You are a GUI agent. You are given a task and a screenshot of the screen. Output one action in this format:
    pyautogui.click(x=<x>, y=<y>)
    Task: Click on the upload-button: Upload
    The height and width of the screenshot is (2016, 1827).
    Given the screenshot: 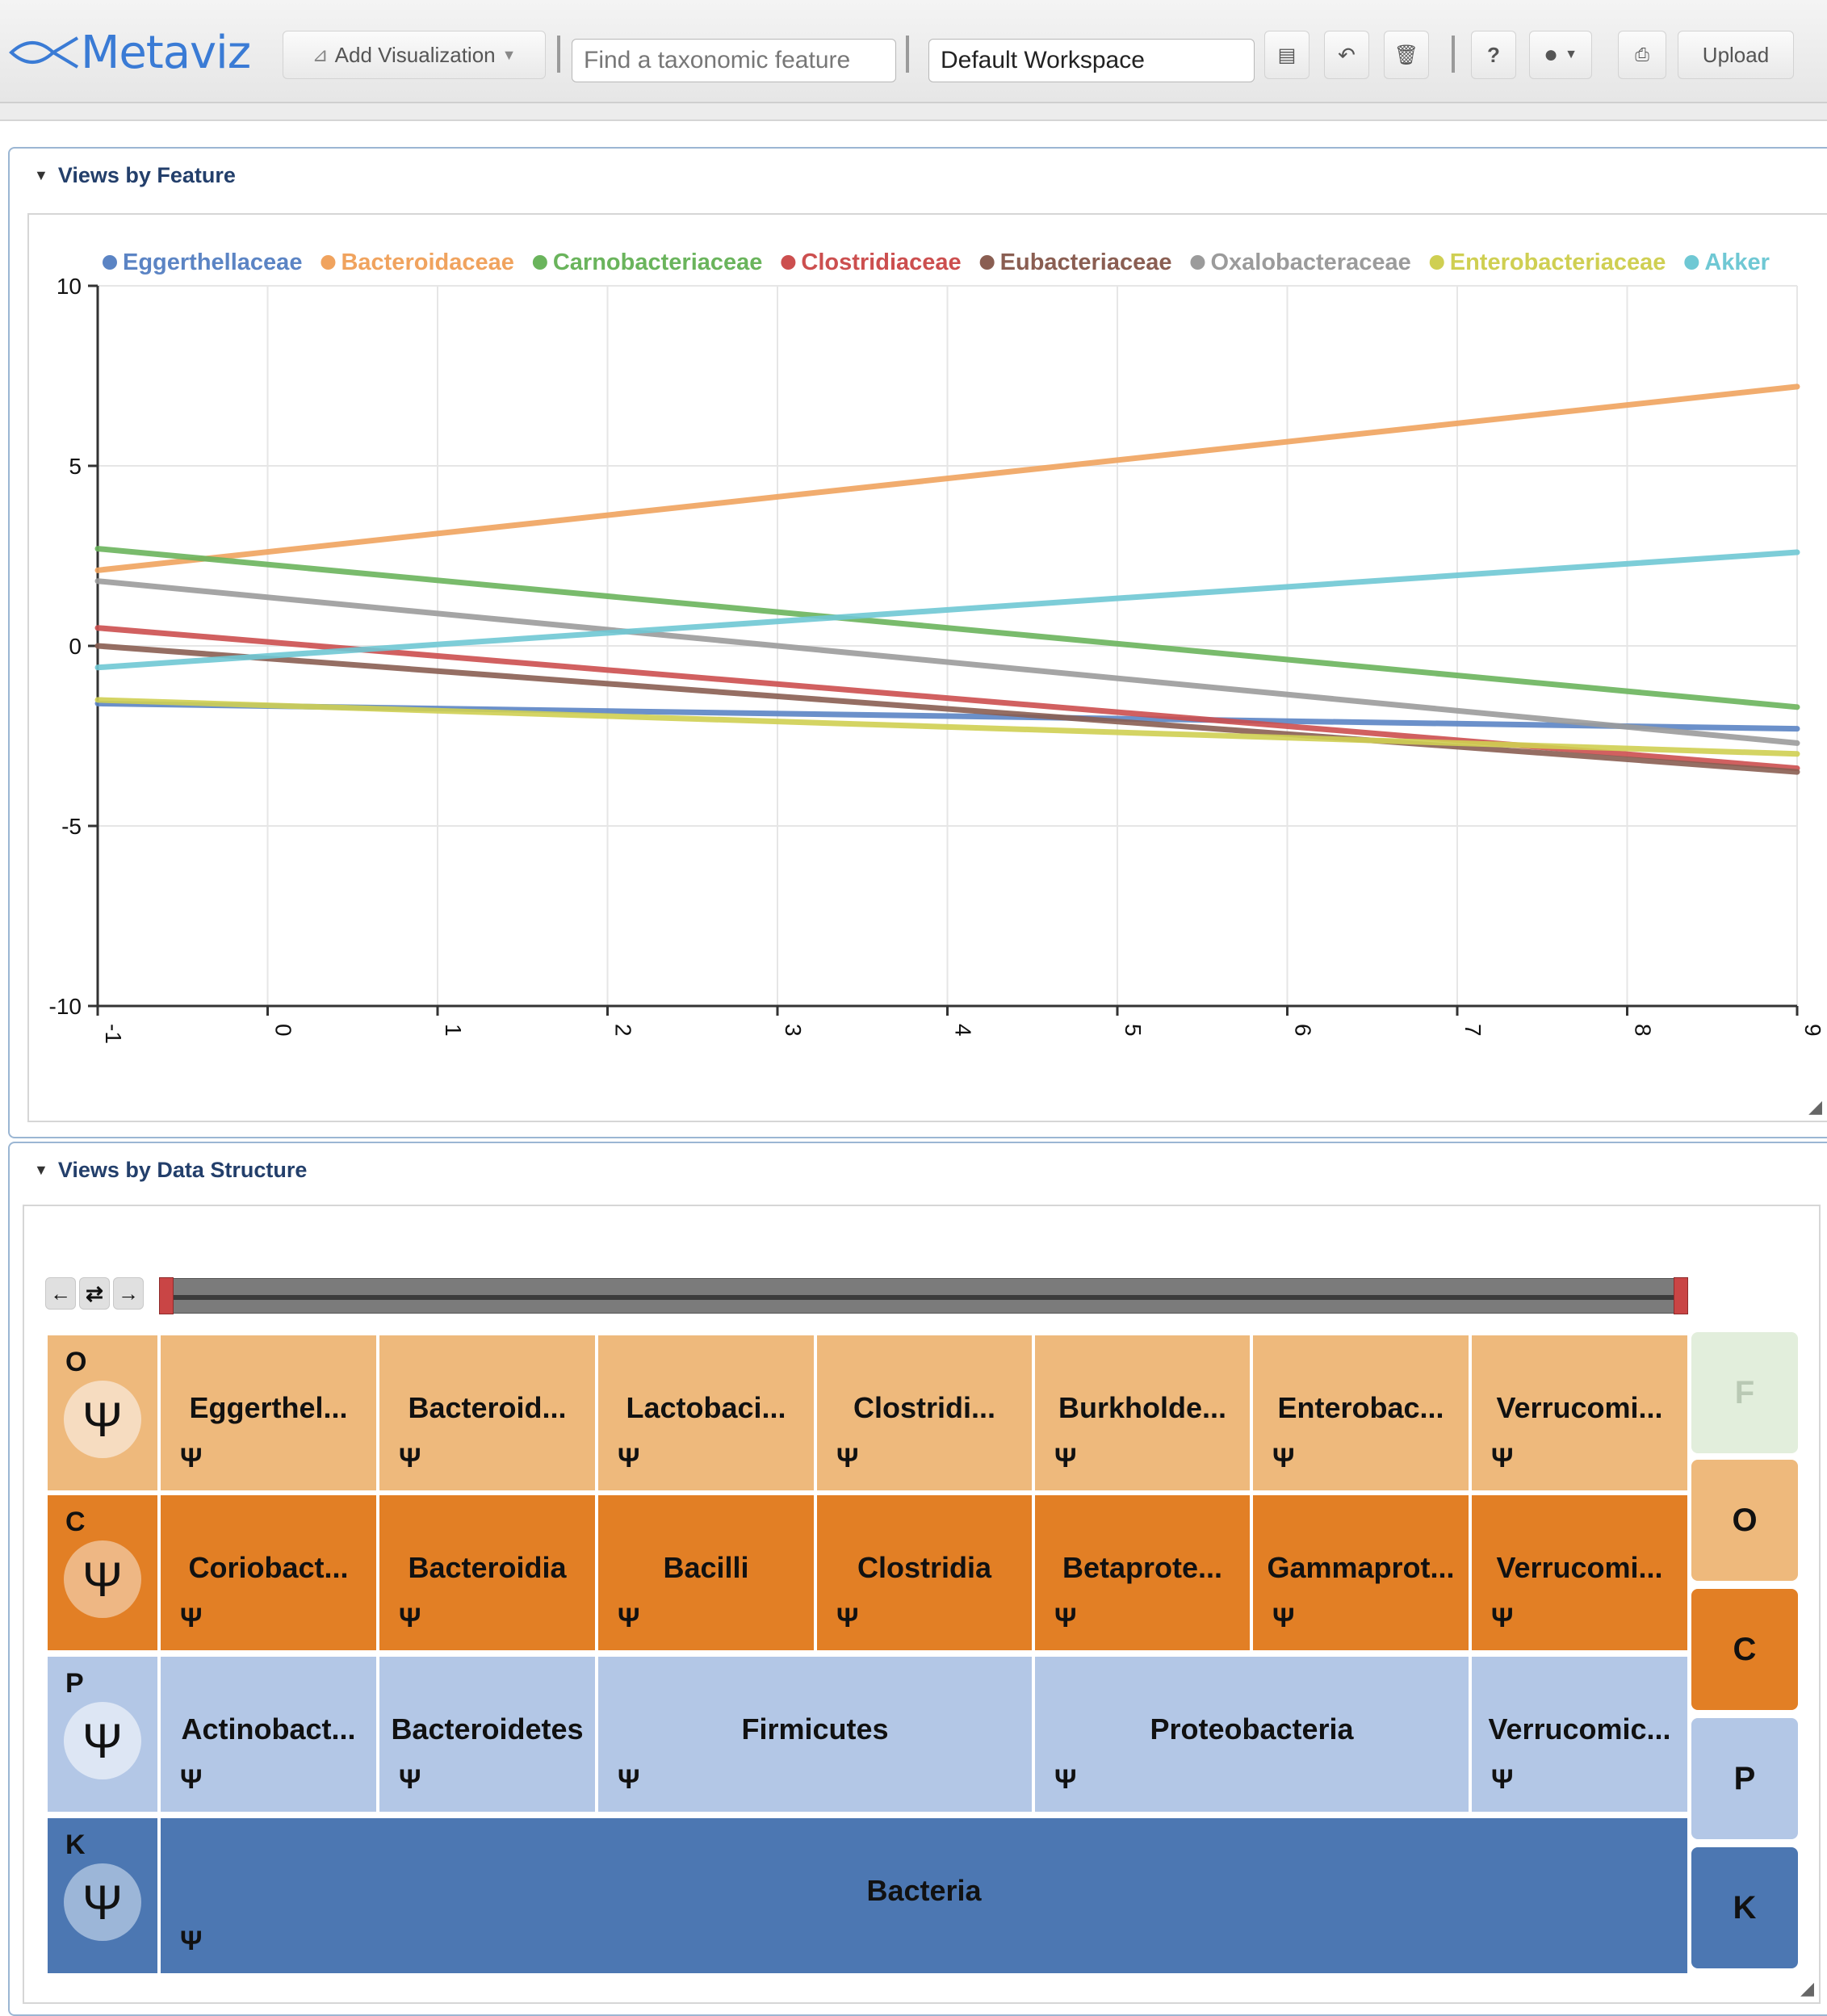 What is the action you would take?
    pyautogui.click(x=1736, y=55)
    